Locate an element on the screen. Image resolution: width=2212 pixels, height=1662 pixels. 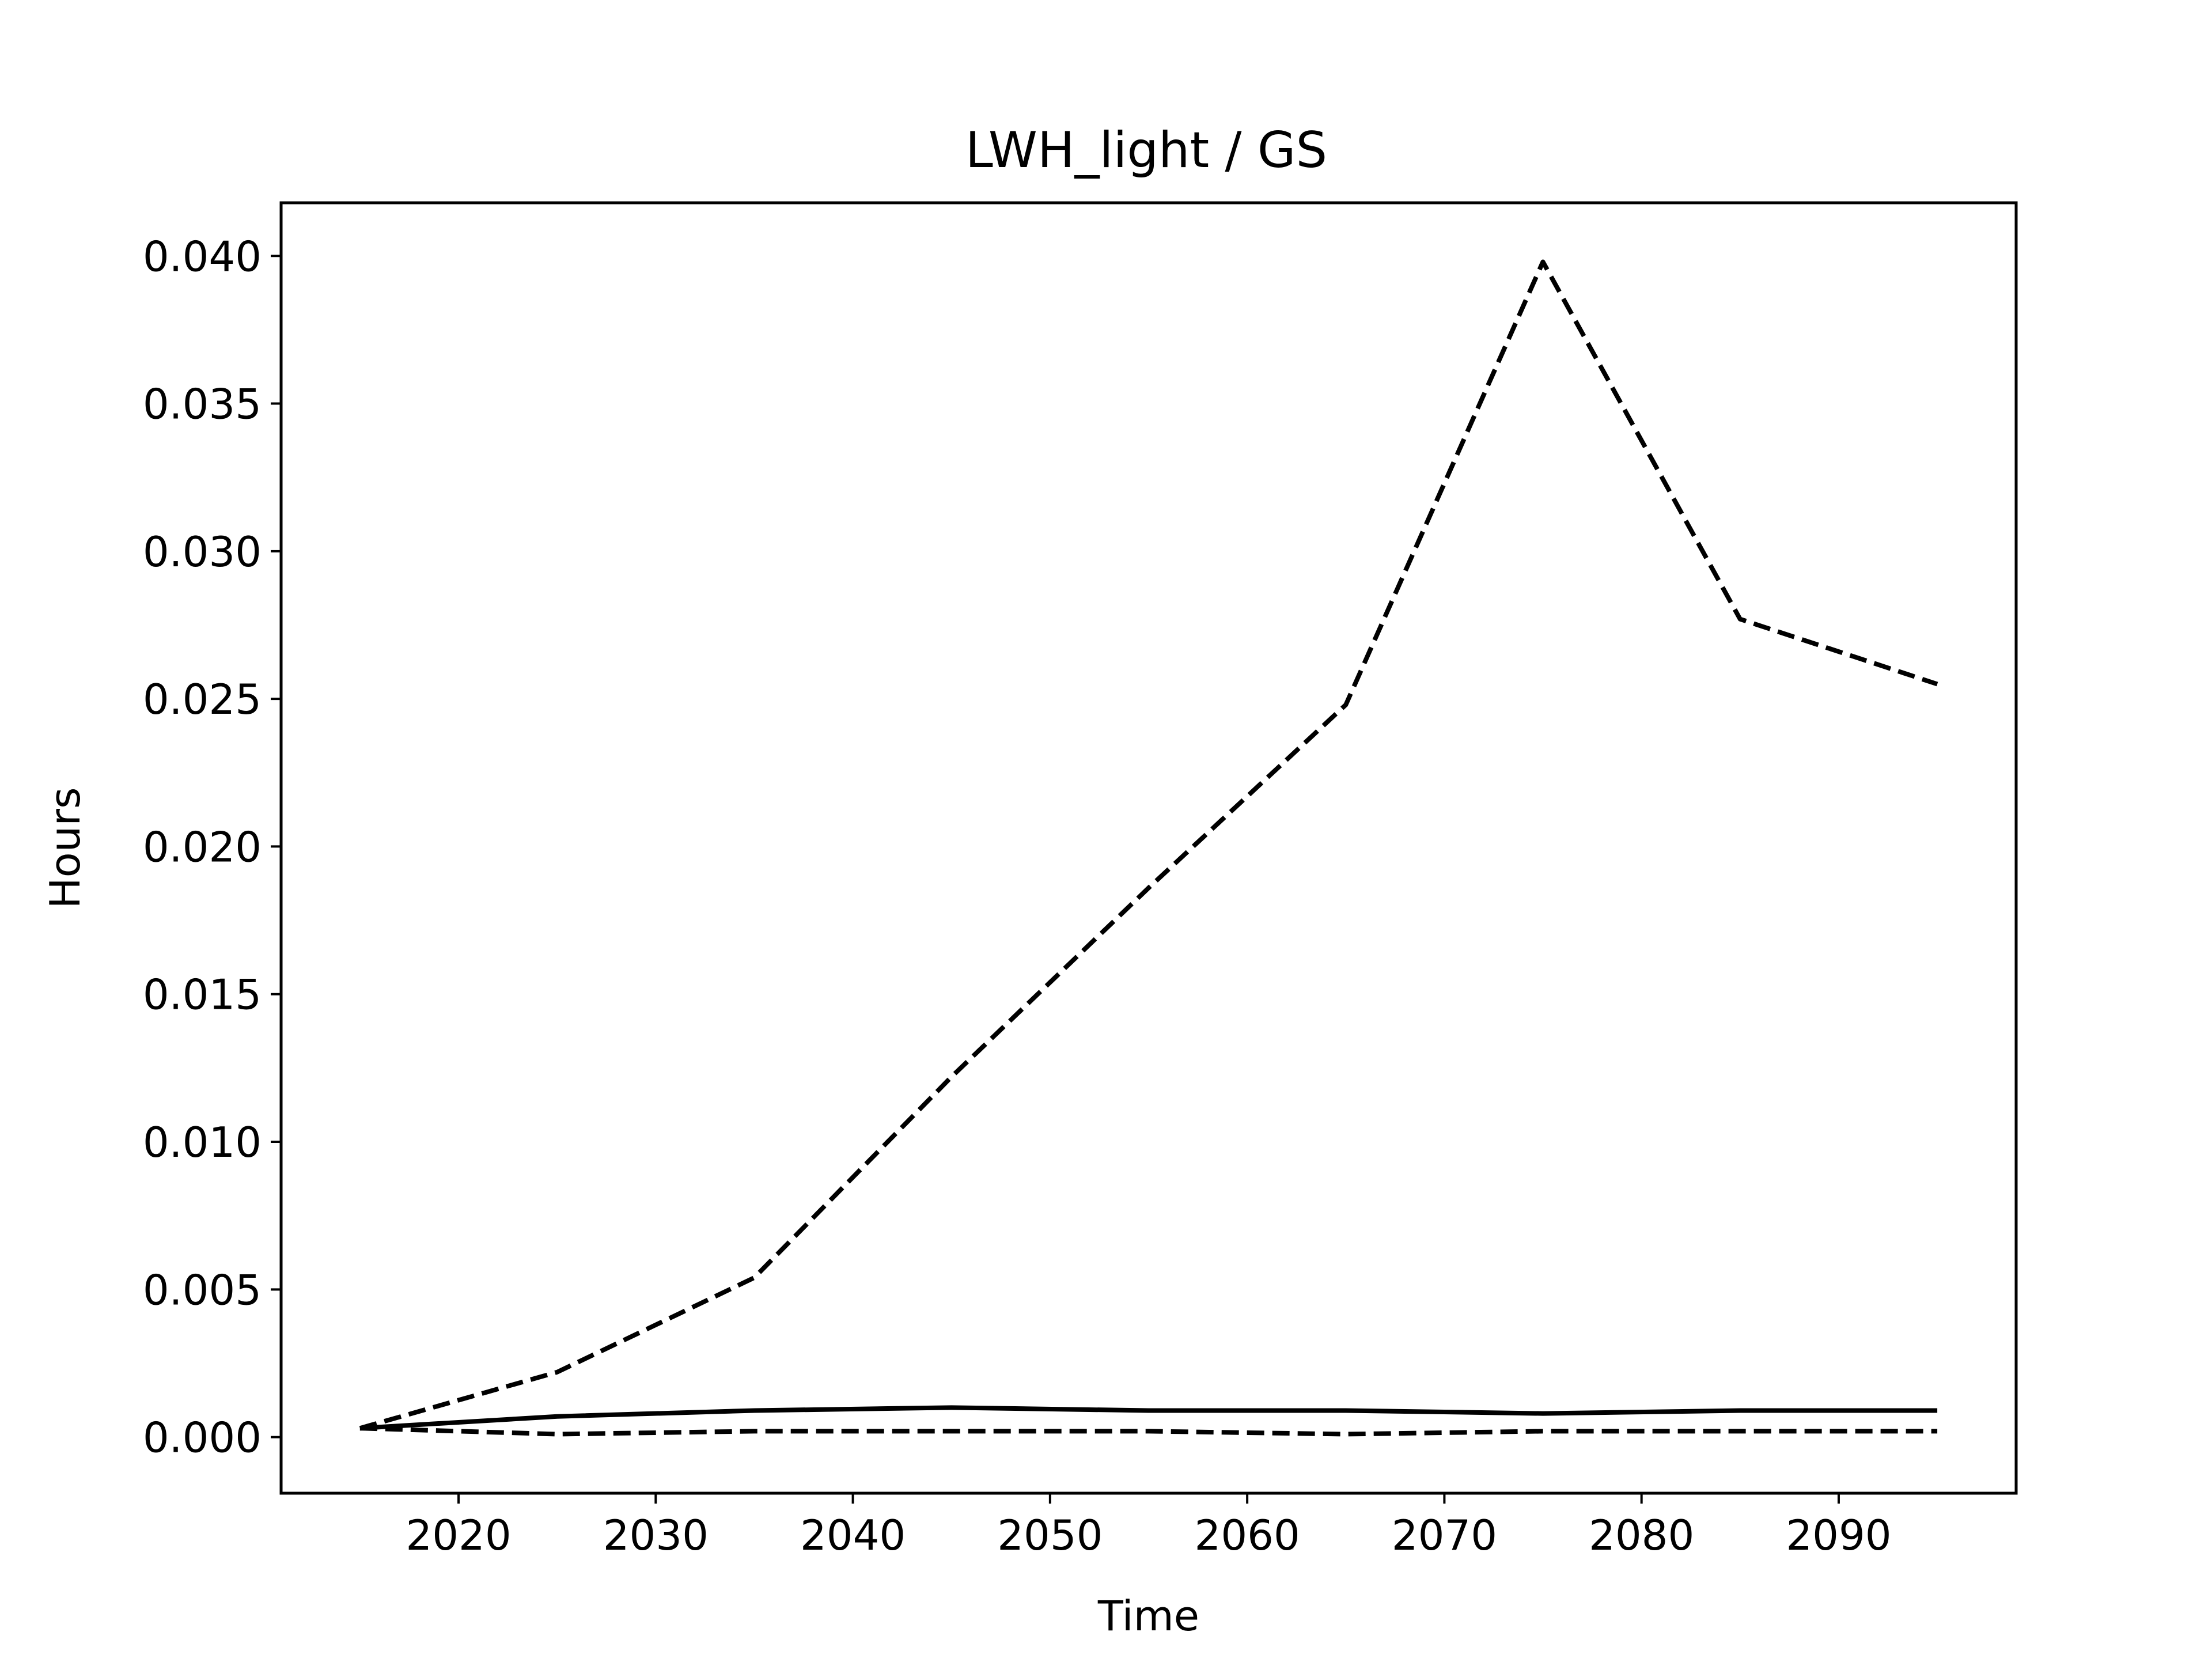
y-tick-label: 0.040 is located at coordinates (202, 256).